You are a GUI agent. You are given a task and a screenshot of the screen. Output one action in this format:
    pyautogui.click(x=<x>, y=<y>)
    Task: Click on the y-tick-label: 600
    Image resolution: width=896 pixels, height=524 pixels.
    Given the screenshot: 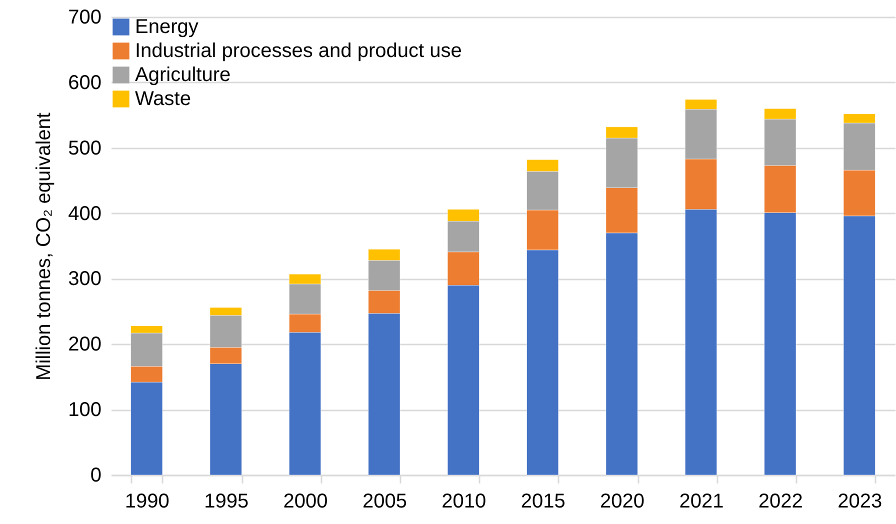 What is the action you would take?
    pyautogui.click(x=85, y=83)
    